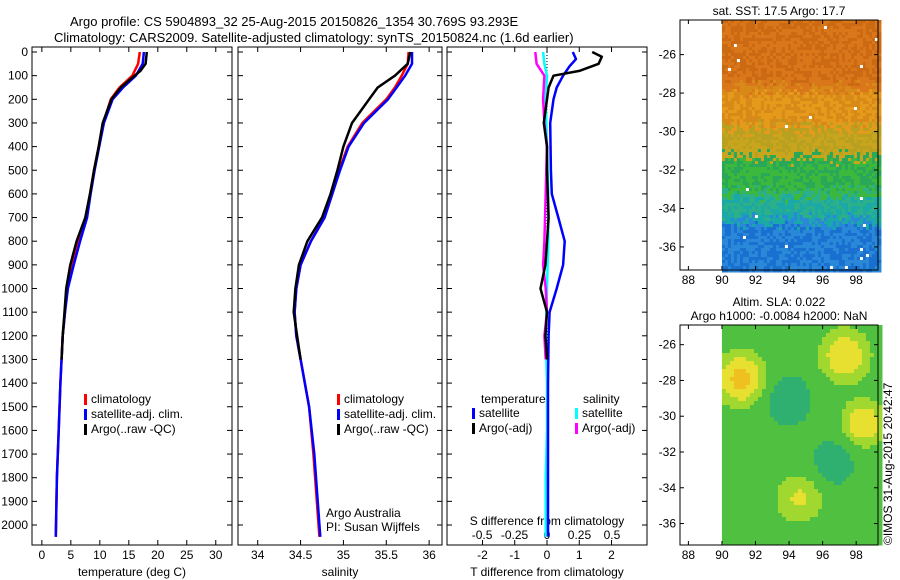 Image resolution: width=900 pixels, height=580 pixels. What do you see at coordinates (301, 555) in the screenshot?
I see `x-tick-label: 34.5` at bounding box center [301, 555].